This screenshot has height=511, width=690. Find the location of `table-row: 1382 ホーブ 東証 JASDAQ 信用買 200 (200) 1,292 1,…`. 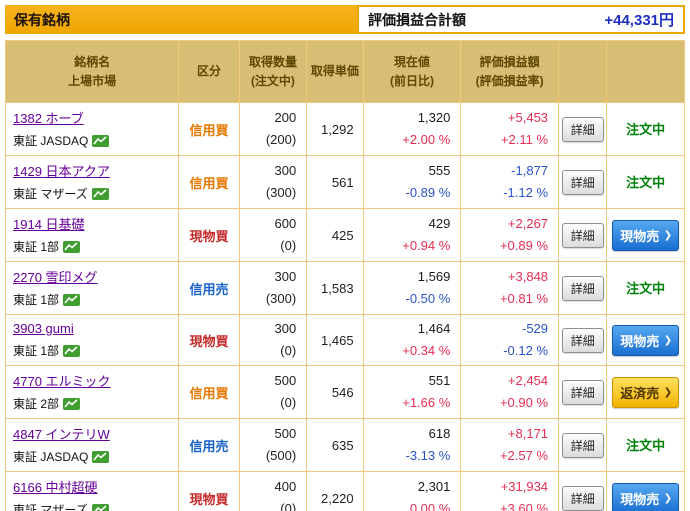

table-row: 1382 ホーブ 東証 JASDAQ 信用買 200 (200) 1,292 1,… is located at coordinates (344, 129).